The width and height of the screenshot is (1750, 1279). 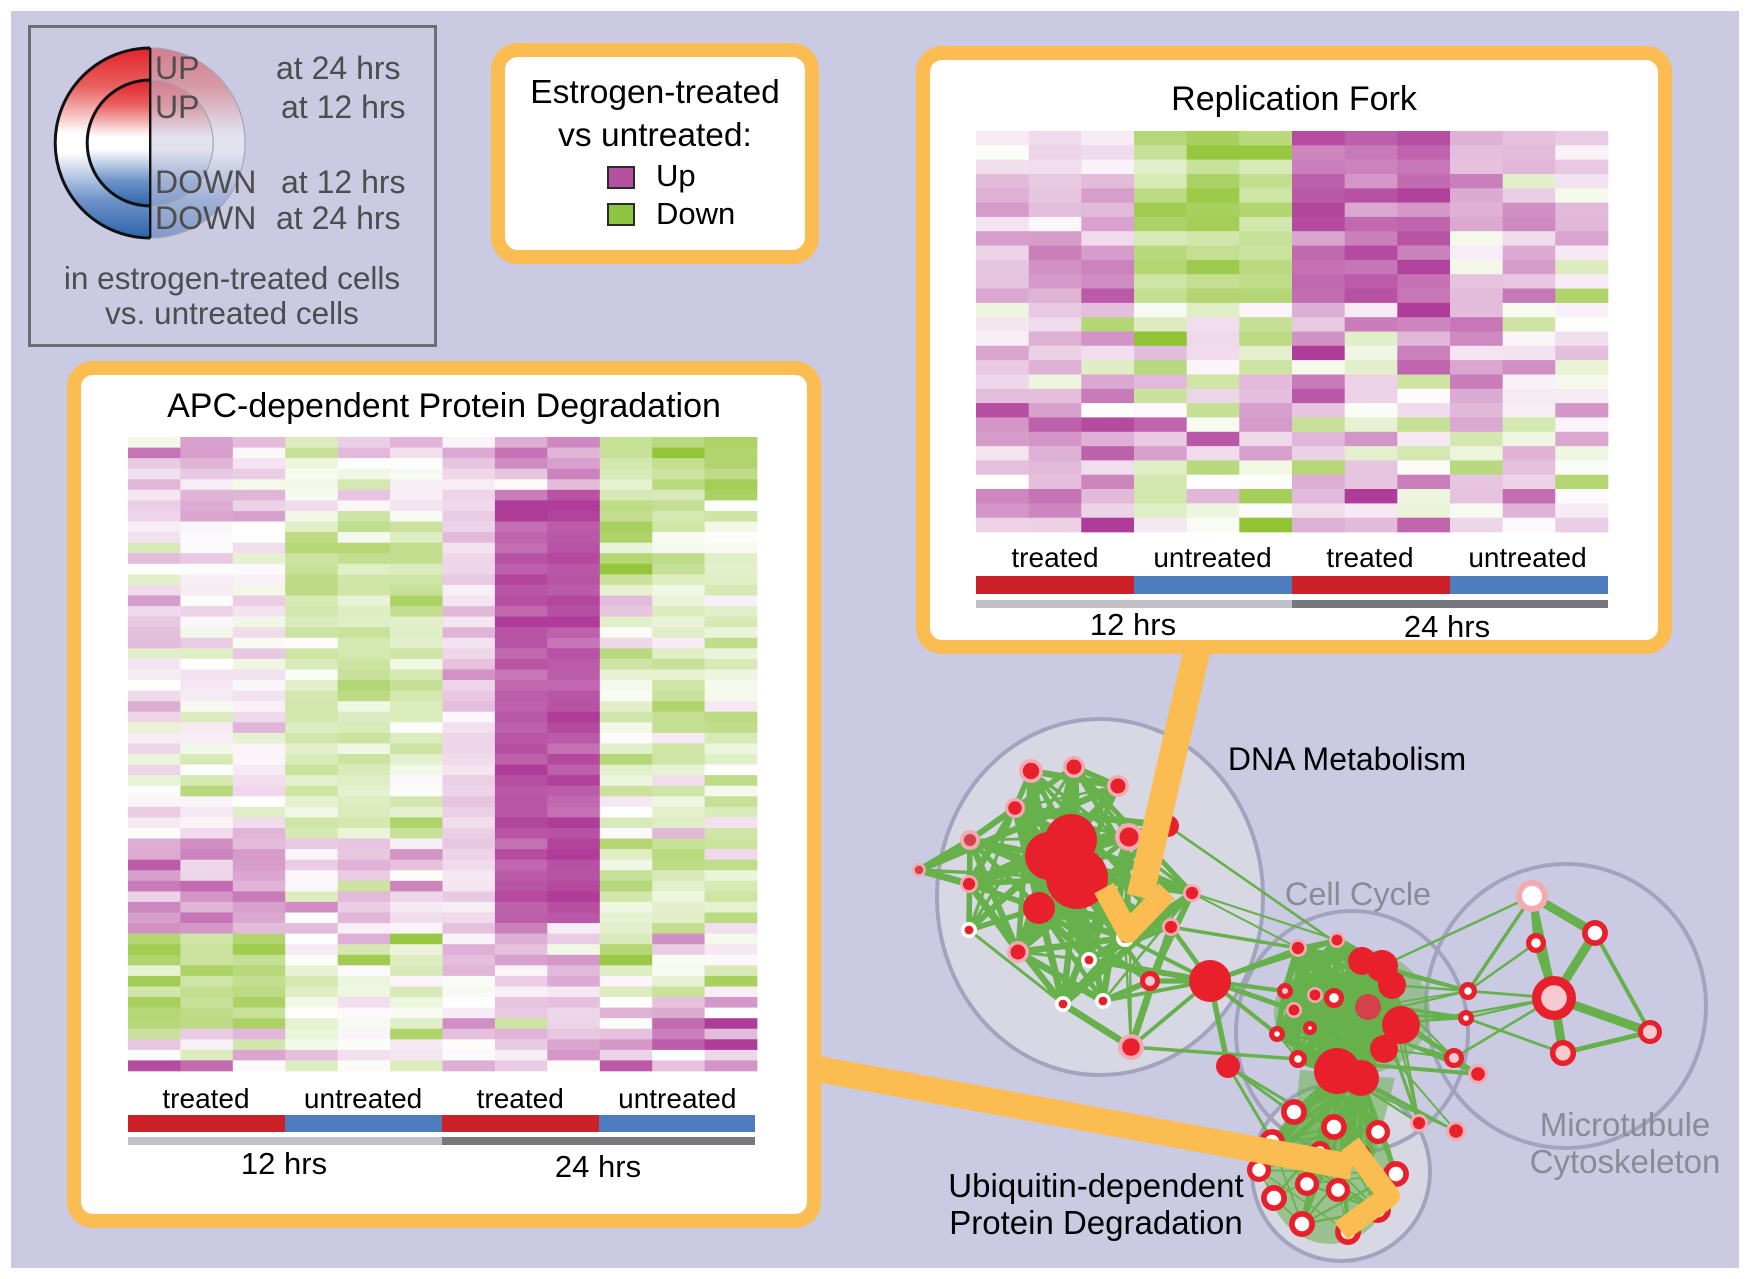 I want to click on svg-text: in estrogen-treated cells, so click(x=232, y=278).